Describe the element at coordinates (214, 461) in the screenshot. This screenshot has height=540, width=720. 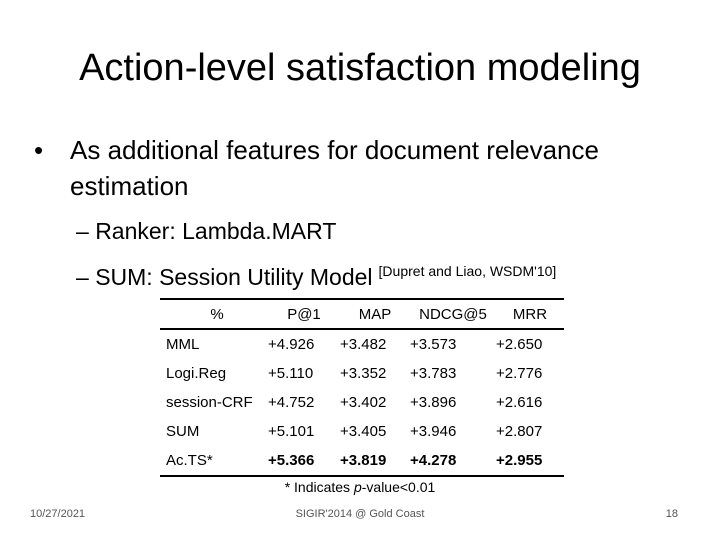
I see `table-cell: Ac.TS*` at that location.